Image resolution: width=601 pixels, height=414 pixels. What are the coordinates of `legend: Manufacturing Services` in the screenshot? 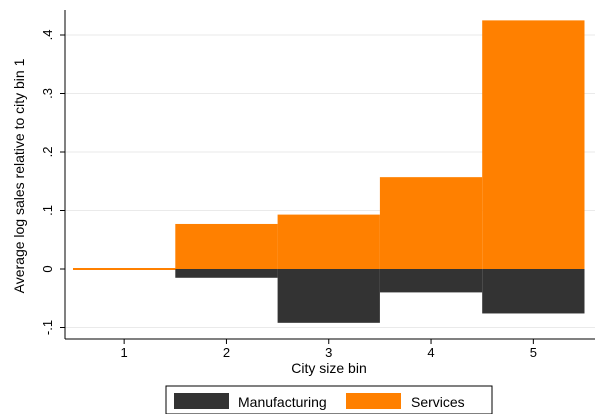 It's located at (329, 399).